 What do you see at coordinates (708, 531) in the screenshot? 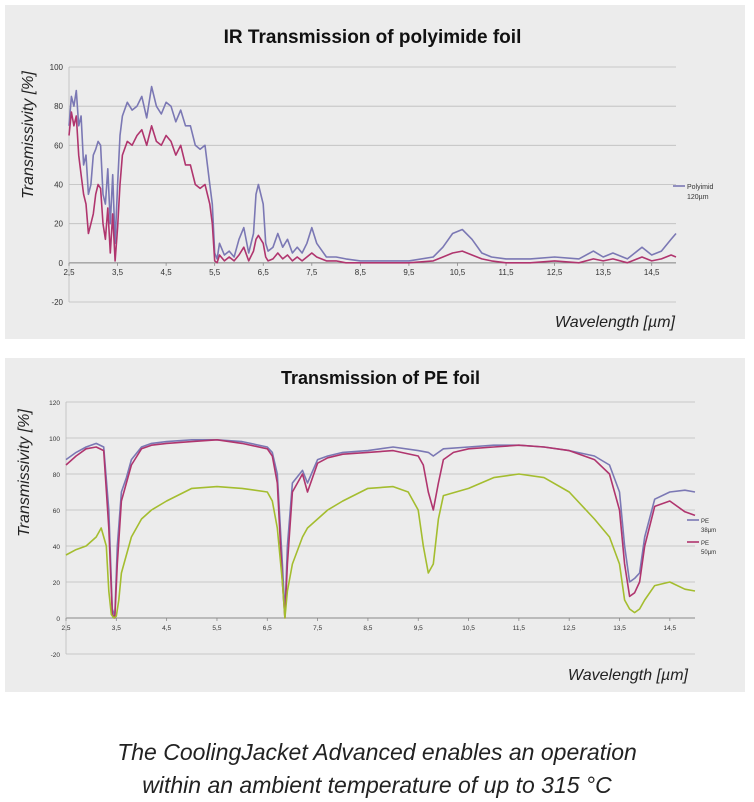
I see `c2-legend-label: 38µm` at bounding box center [708, 531].